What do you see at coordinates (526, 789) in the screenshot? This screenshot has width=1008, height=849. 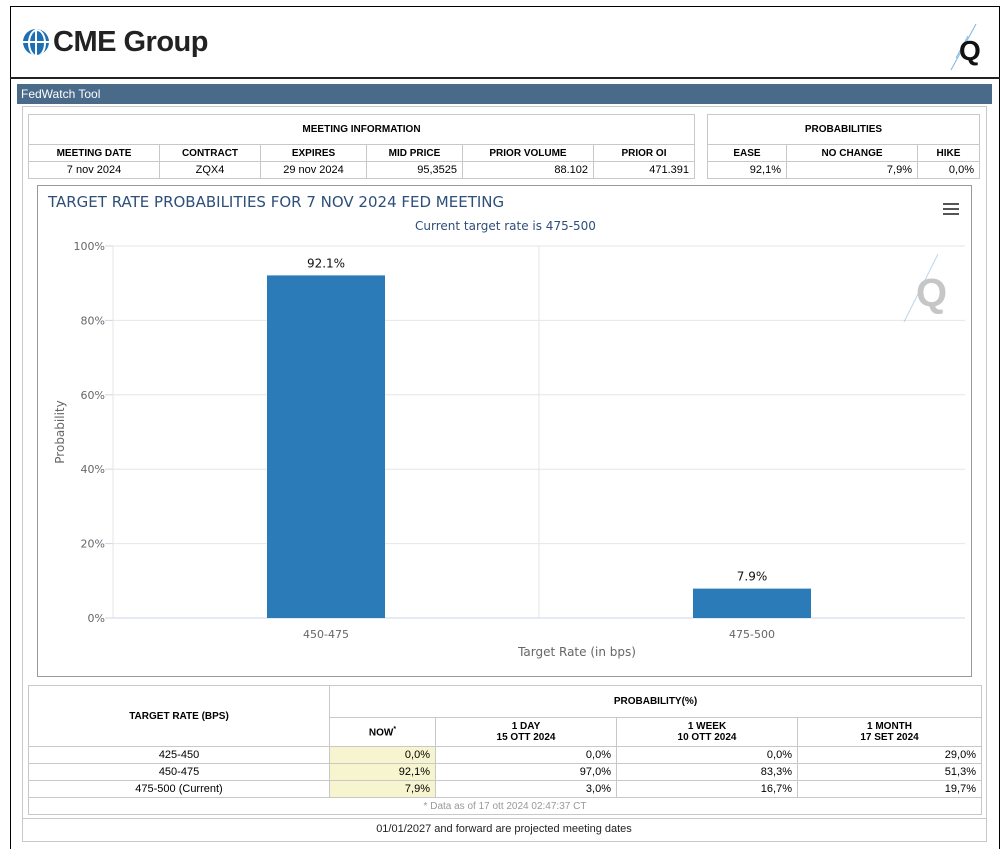 I see `day-cell: 3,0%` at bounding box center [526, 789].